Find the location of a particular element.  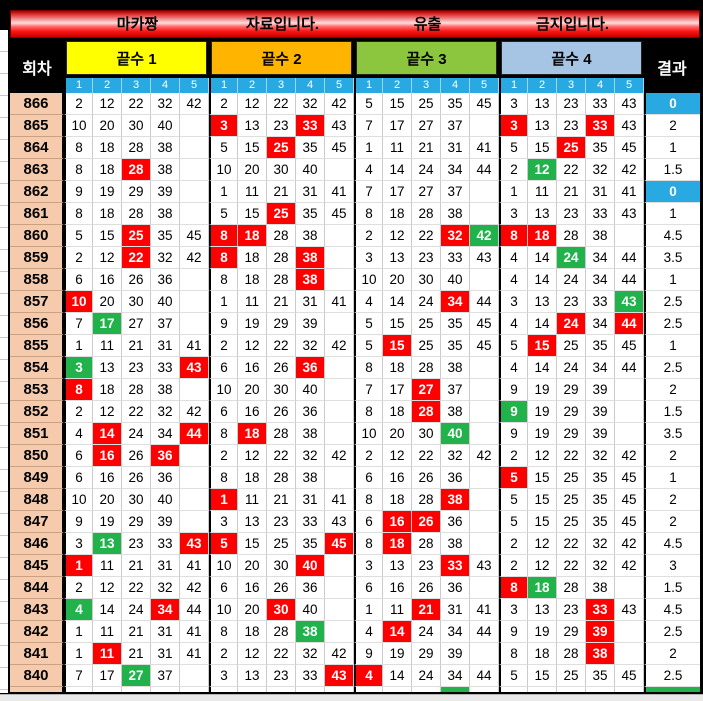

result-cell: 3 is located at coordinates (672, 566).